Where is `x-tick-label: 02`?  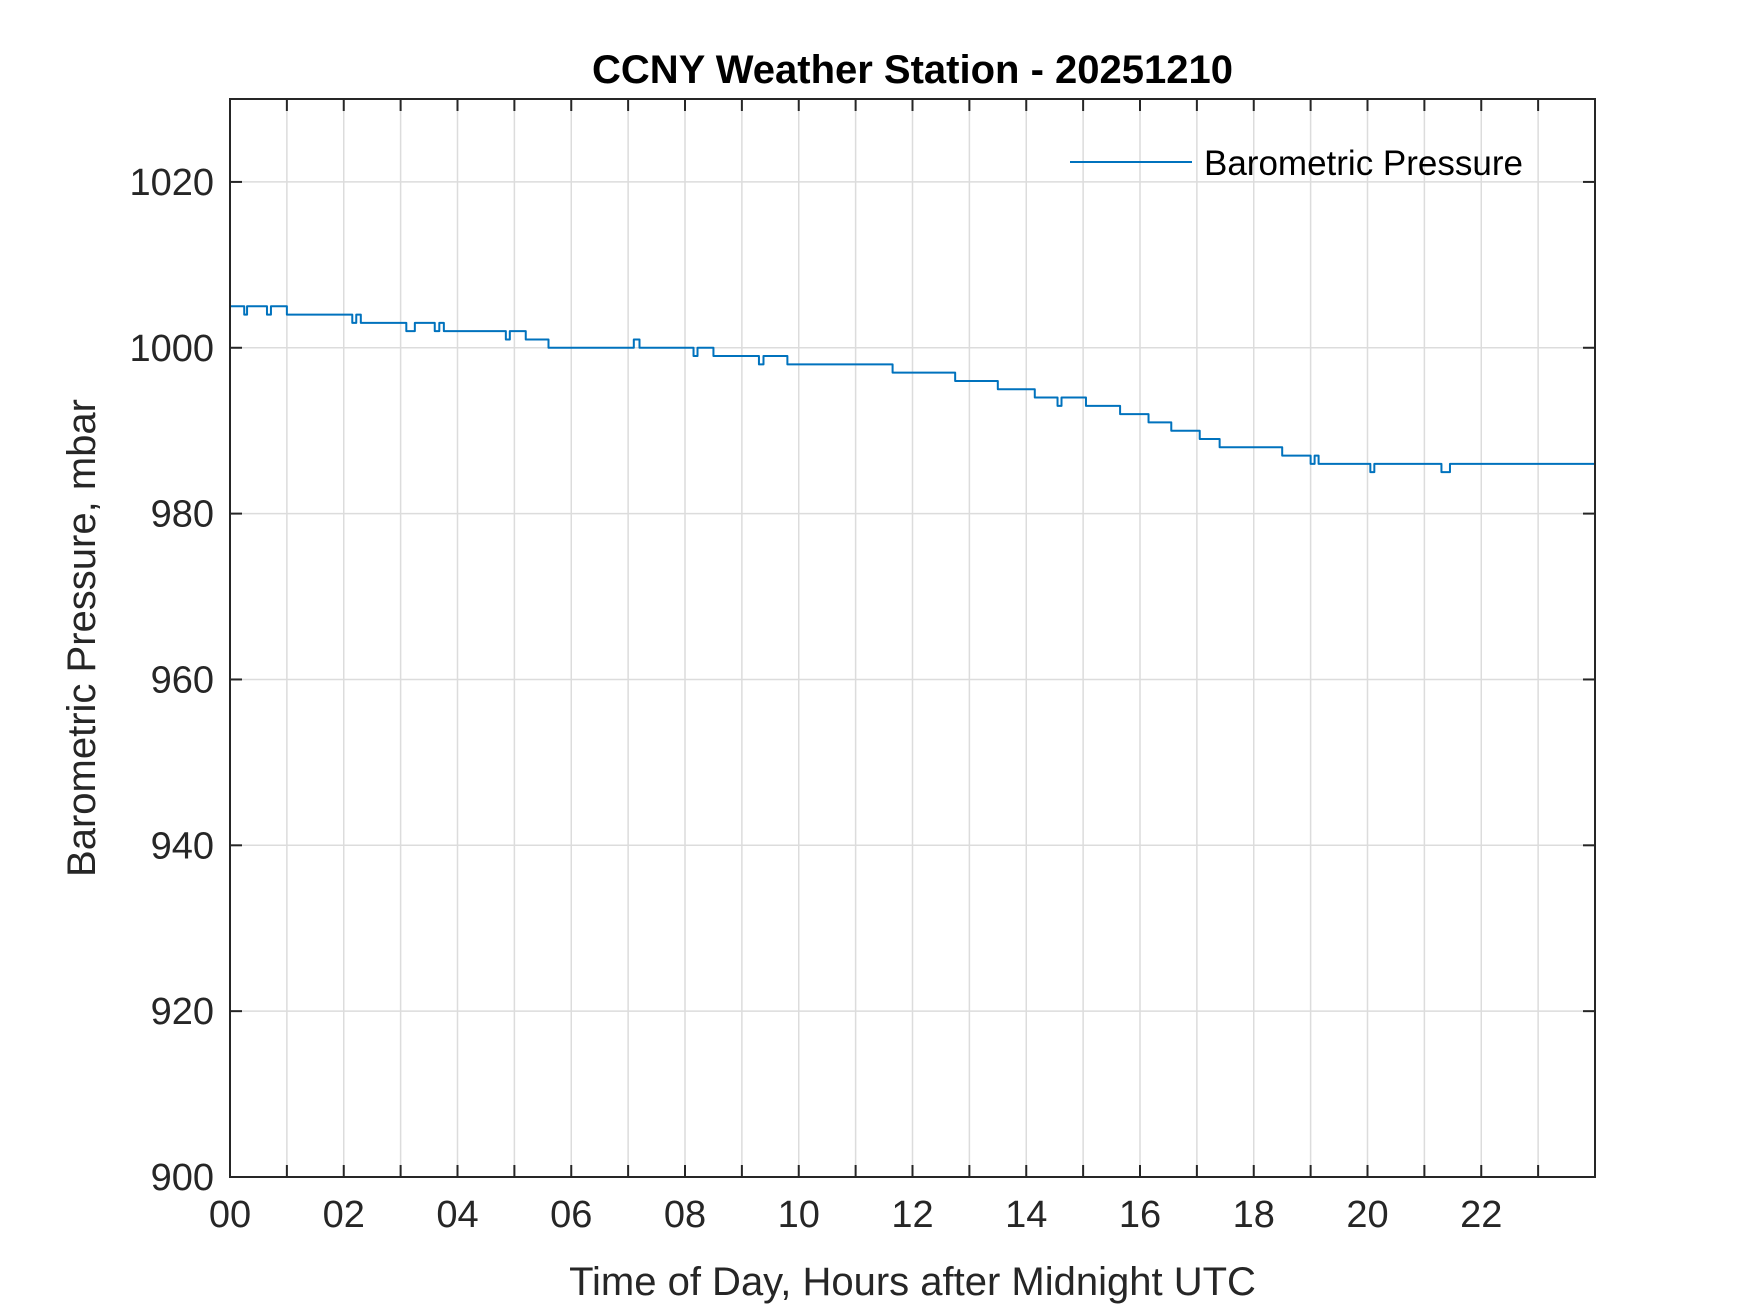
x-tick-label: 02 is located at coordinates (344, 1215).